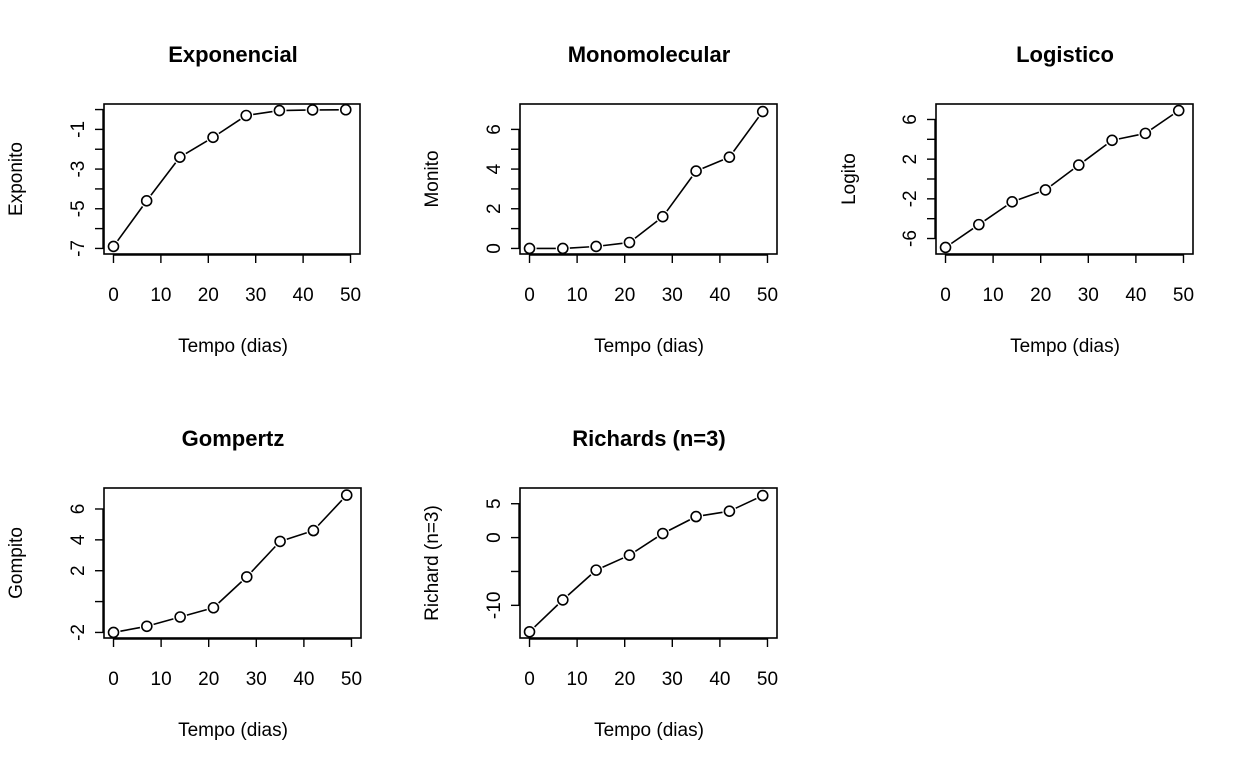  What do you see at coordinates (233, 438) in the screenshot?
I see `chart-title: Gompertz` at bounding box center [233, 438].